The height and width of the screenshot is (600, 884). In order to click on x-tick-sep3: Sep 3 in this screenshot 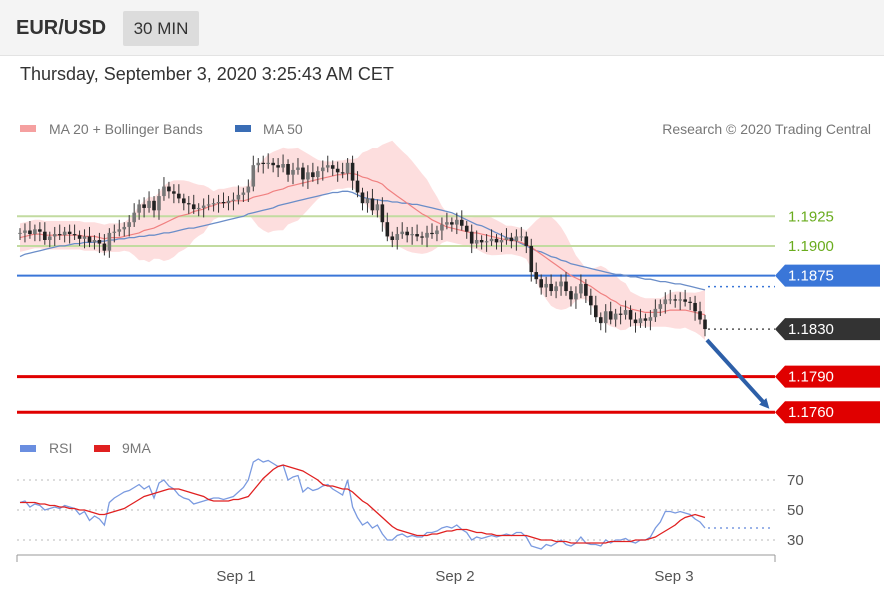, I will do `click(673, 576)`.